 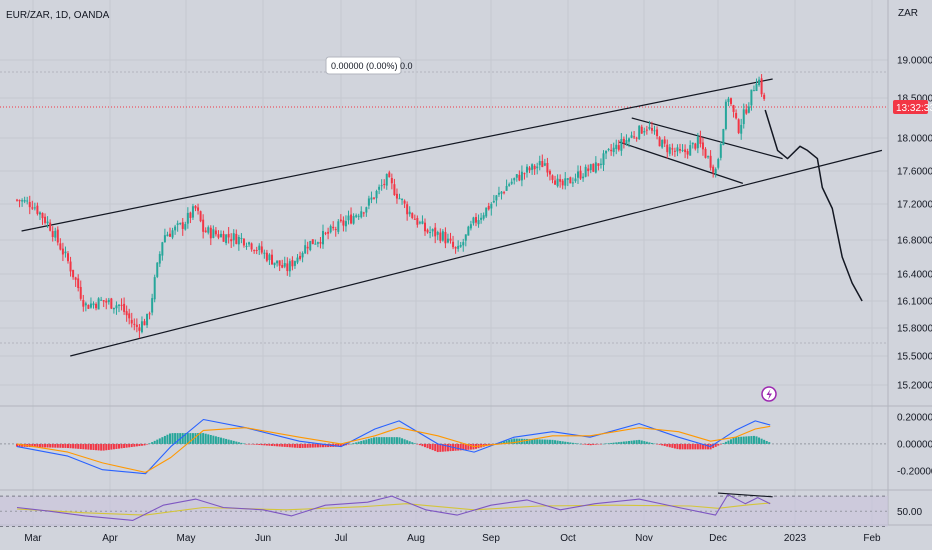 I want to click on price-tick-label: 18.00000, so click(x=914, y=139).